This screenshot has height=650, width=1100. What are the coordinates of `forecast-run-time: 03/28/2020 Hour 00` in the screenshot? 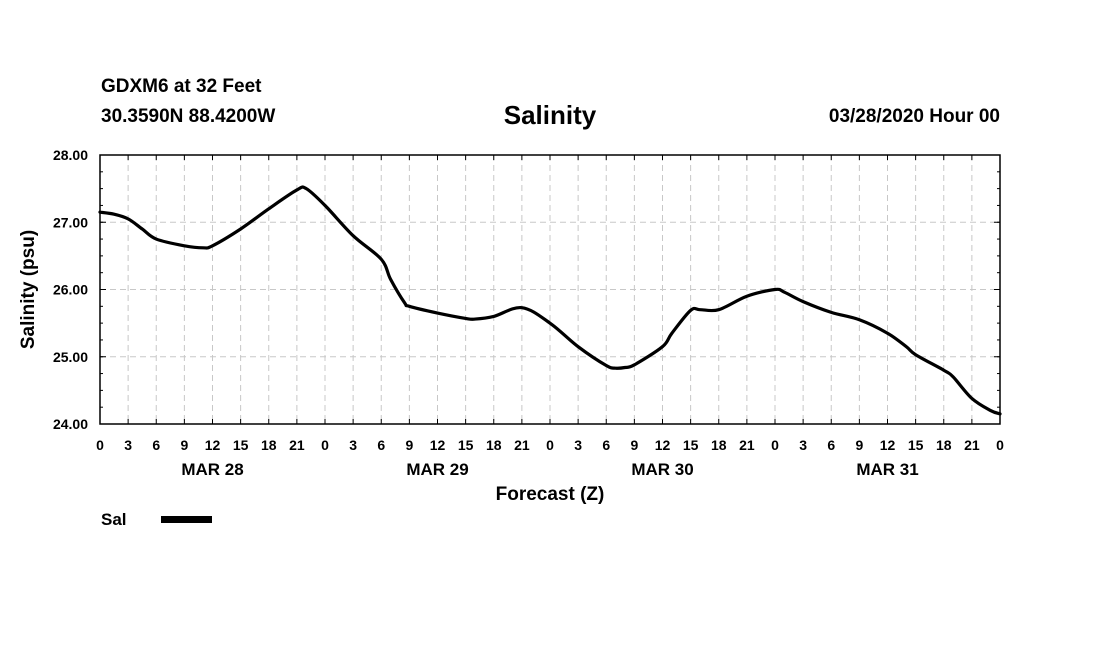 It's located at (914, 116).